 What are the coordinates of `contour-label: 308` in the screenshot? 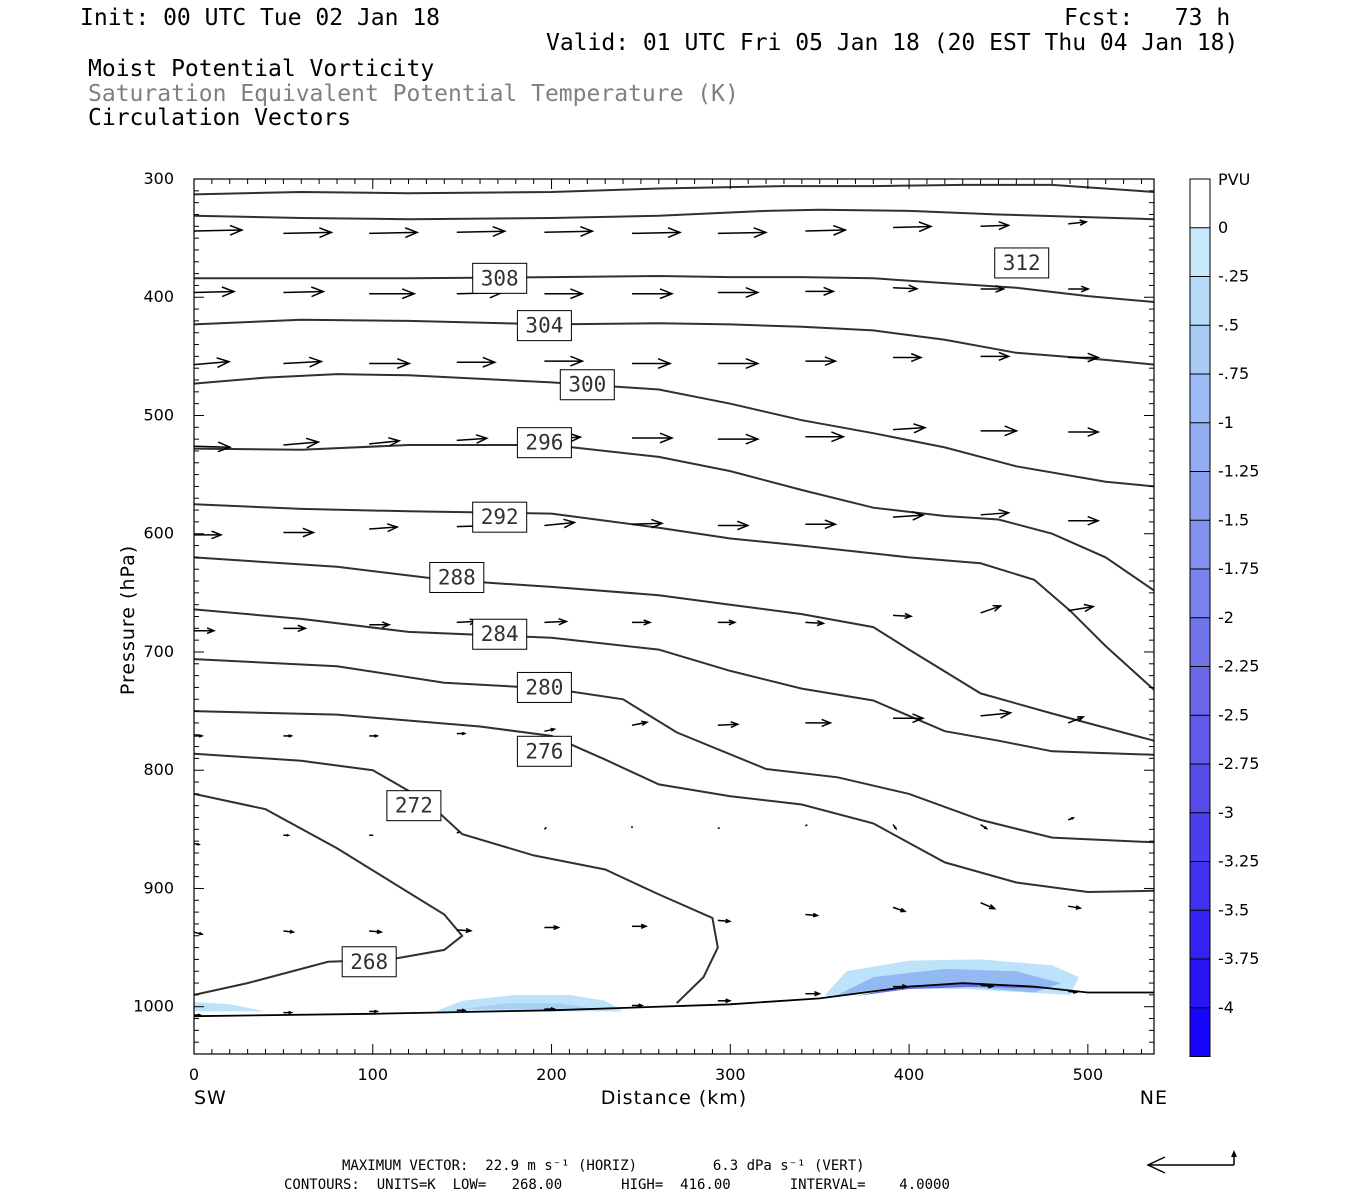 It's located at (500, 278).